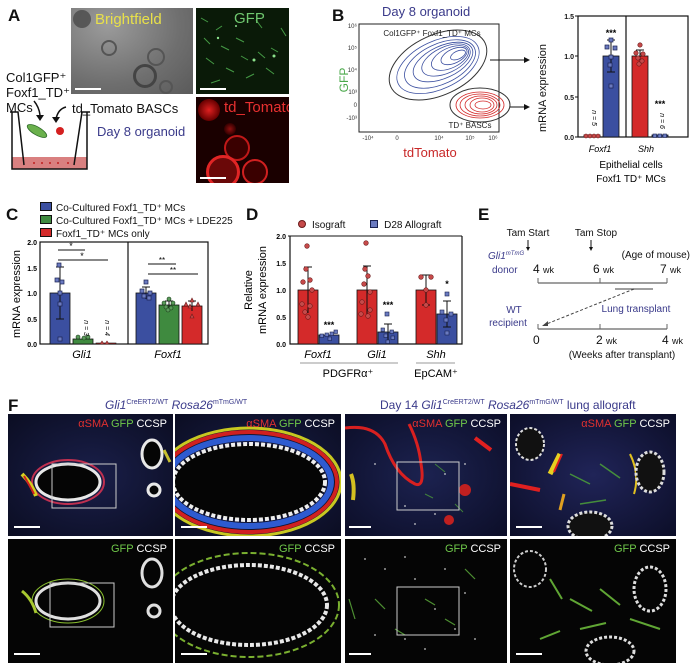 Image resolution: width=700 pixels, height=672 pixels. What do you see at coordinates (631, 179) in the screenshot?
I see `b-xlabel-2: Foxf1 TD⁺ MCs` at bounding box center [631, 179].